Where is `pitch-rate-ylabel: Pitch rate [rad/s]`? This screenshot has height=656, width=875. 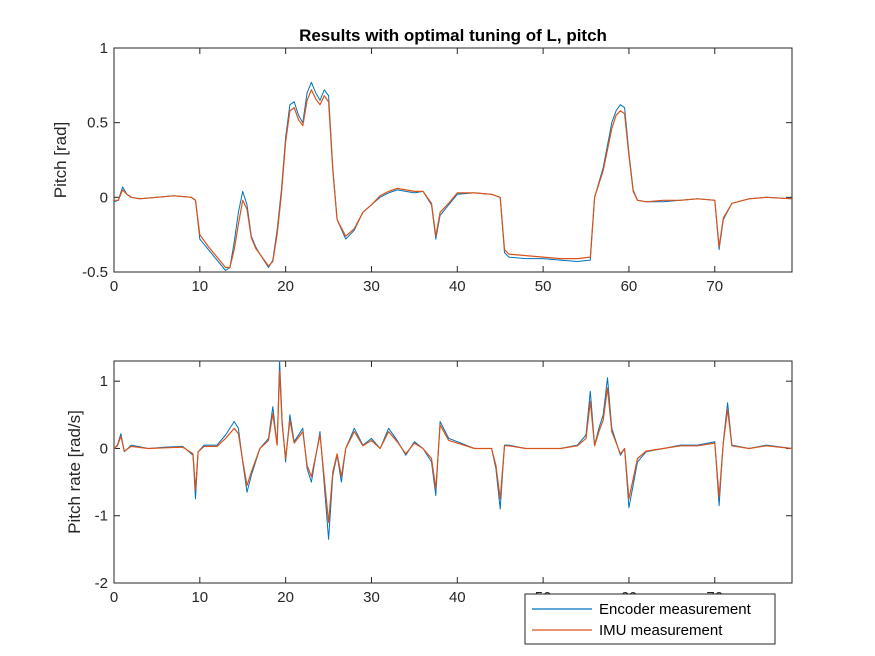 pitch-rate-ylabel: Pitch rate [rad/s] is located at coordinates (74, 472).